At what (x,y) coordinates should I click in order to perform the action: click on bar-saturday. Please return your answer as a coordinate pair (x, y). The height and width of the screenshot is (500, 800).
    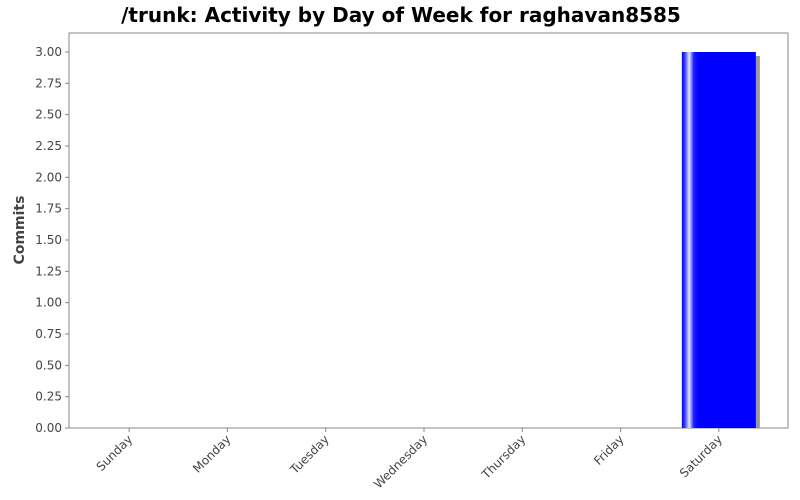
    Looking at the image, I should click on (718, 240).